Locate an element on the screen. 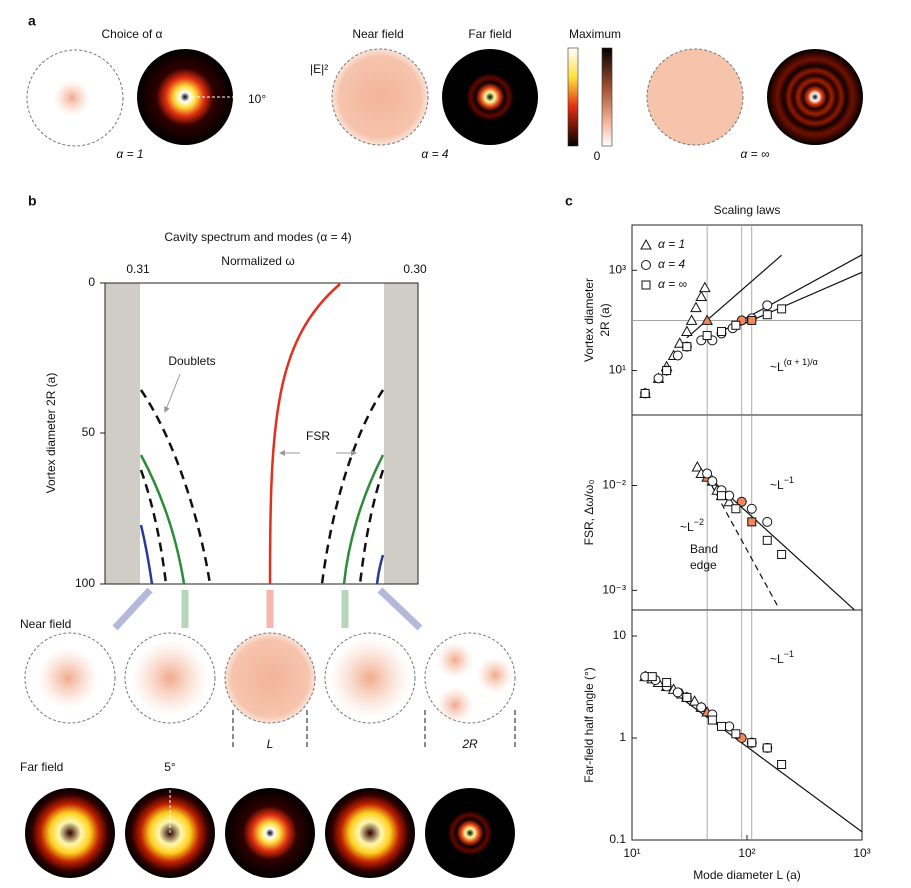 The height and width of the screenshot is (888, 911). y-tick-label: 10¹ is located at coordinates (617, 370).